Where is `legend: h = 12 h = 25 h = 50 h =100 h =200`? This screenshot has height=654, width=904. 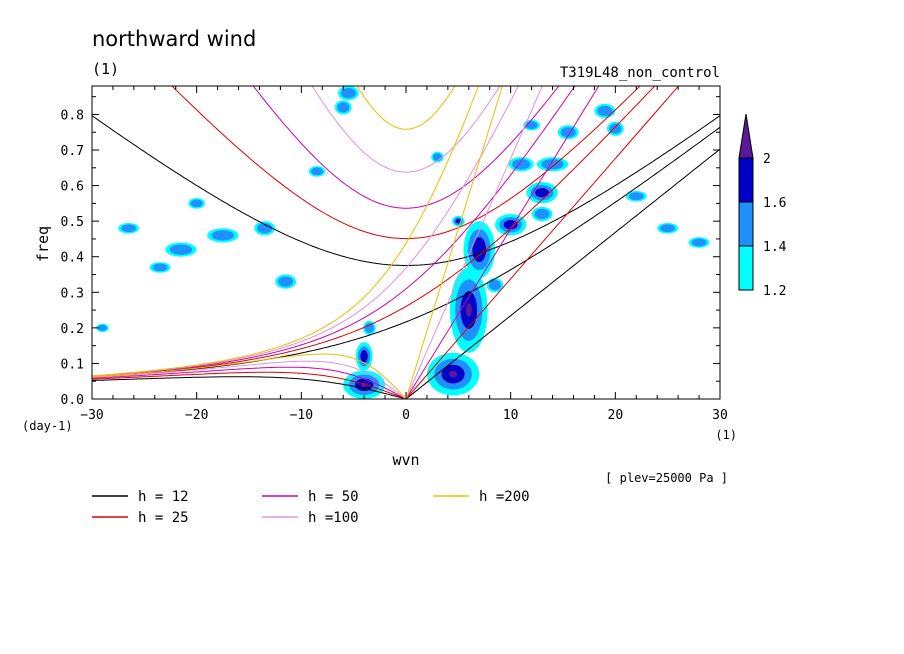 legend: h = 12 h = 25 h = 50 h =100 h =200 is located at coordinates (311, 507).